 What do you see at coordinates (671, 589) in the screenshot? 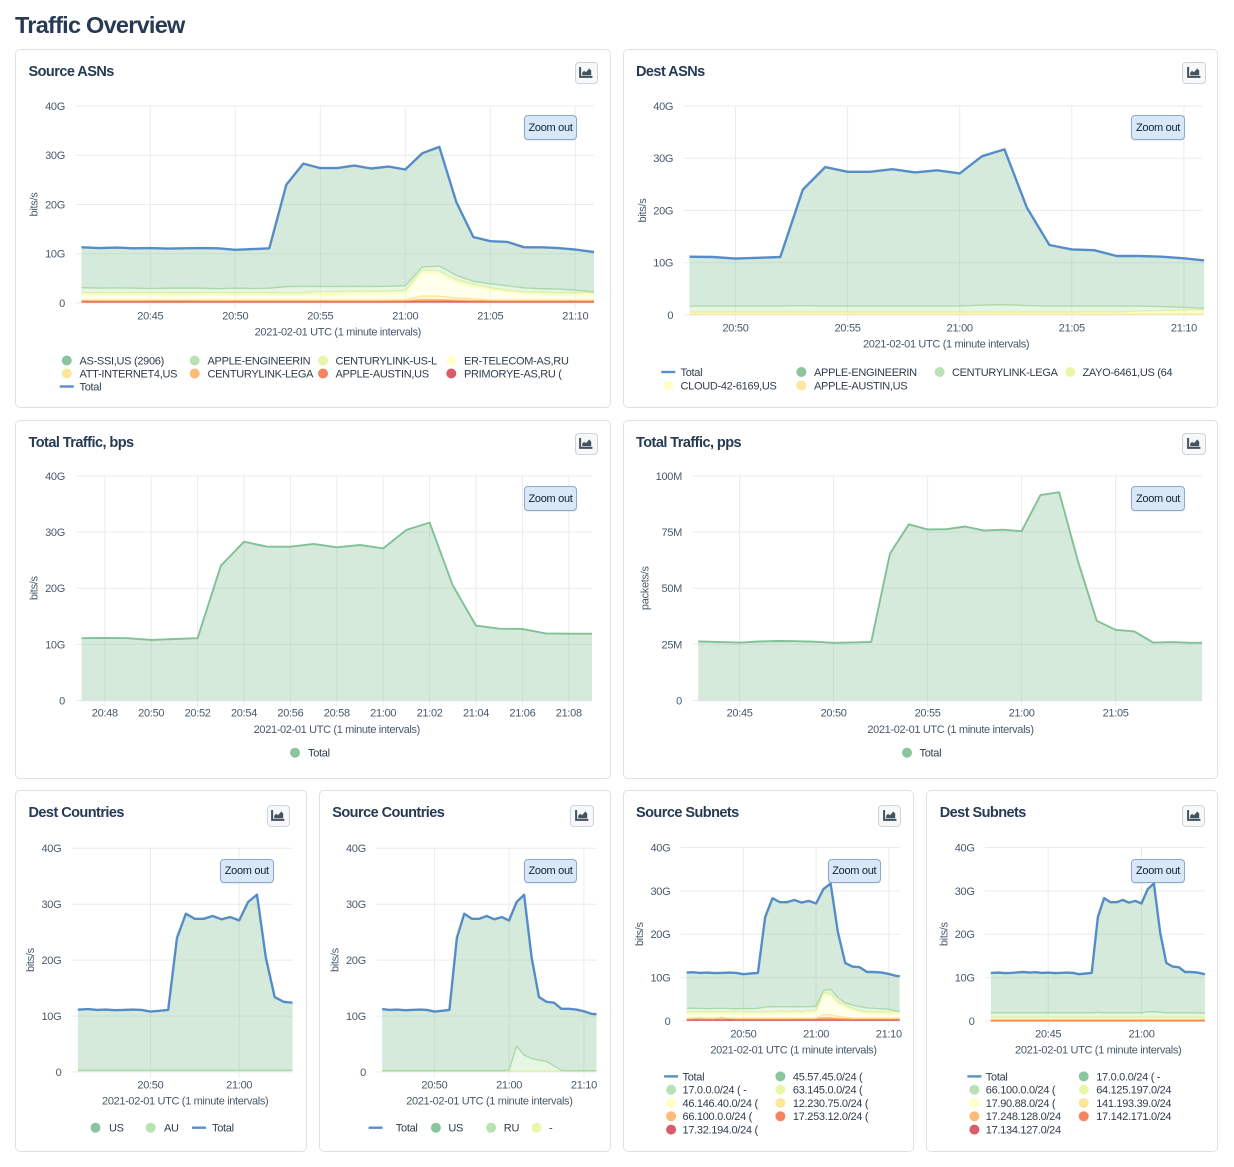
I see `svg-text: 50M` at bounding box center [671, 589].